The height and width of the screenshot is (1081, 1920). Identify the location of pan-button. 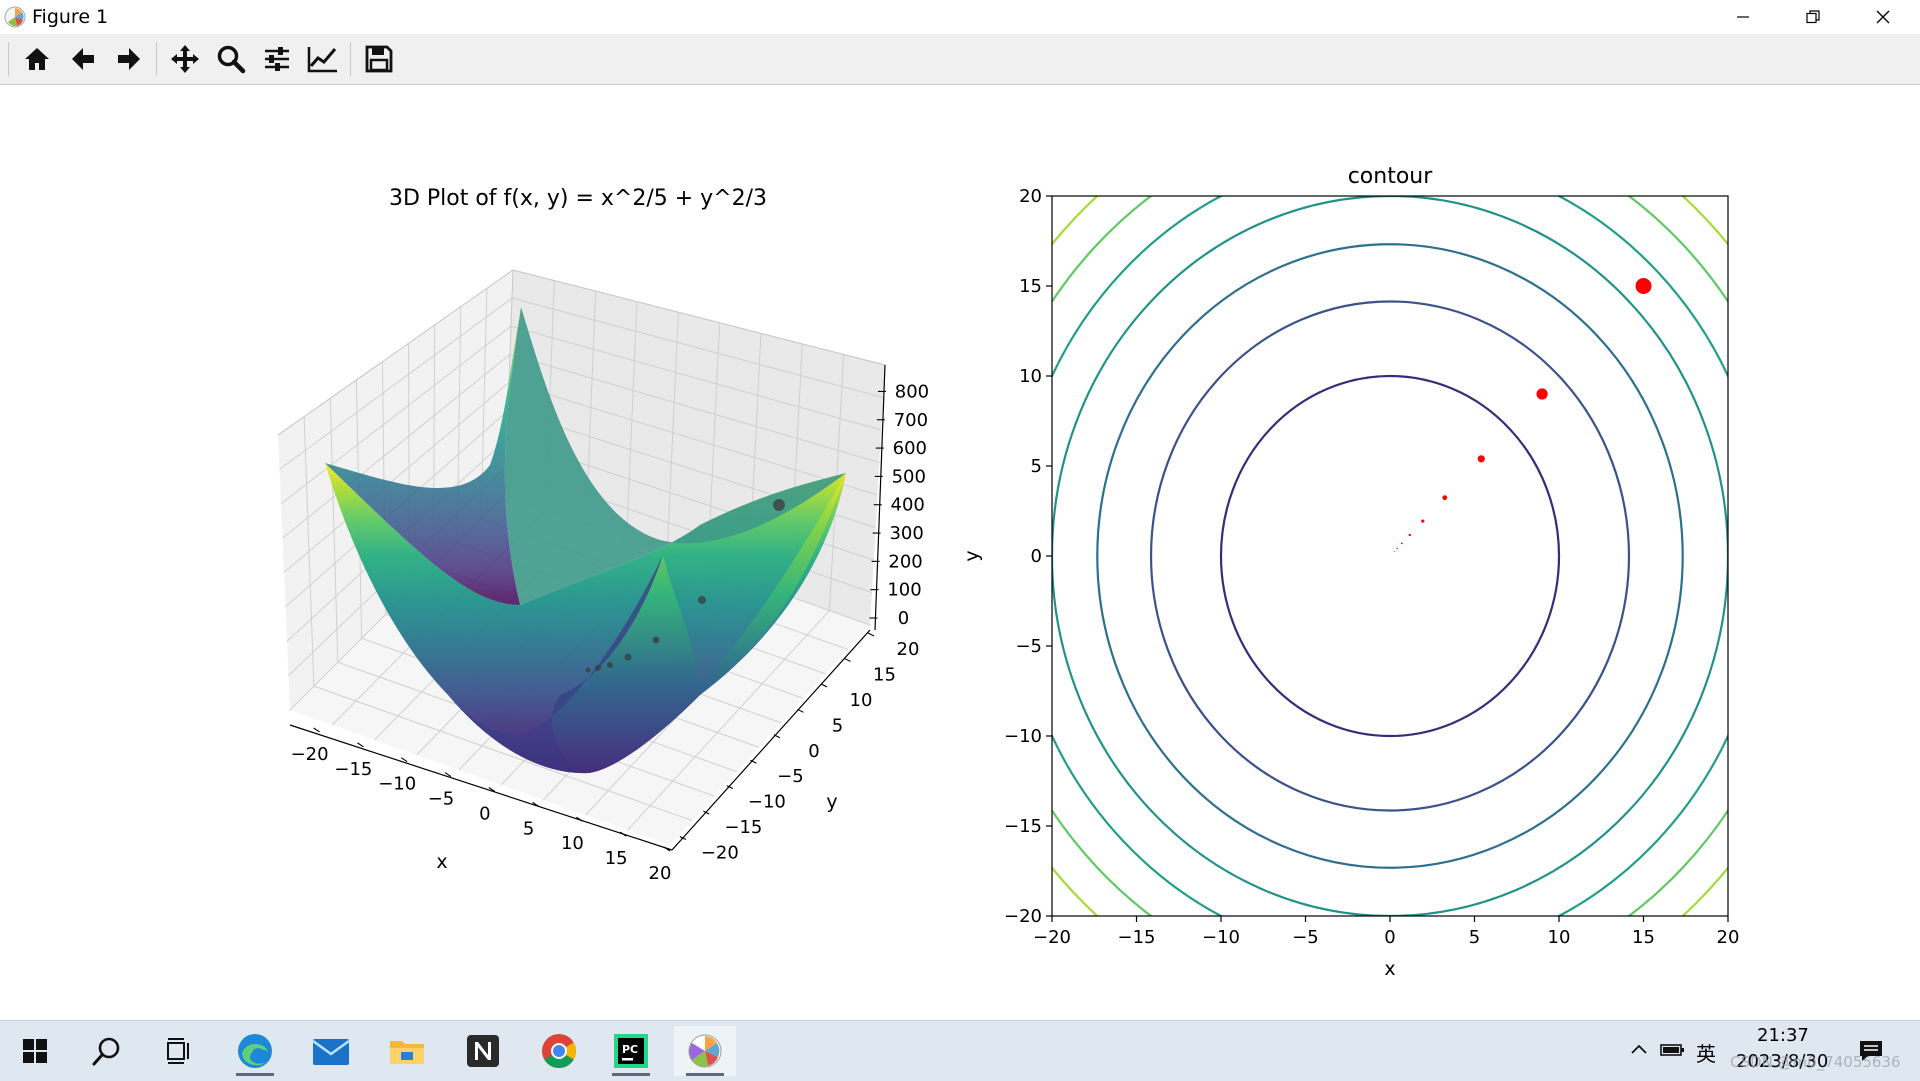
(185, 59).